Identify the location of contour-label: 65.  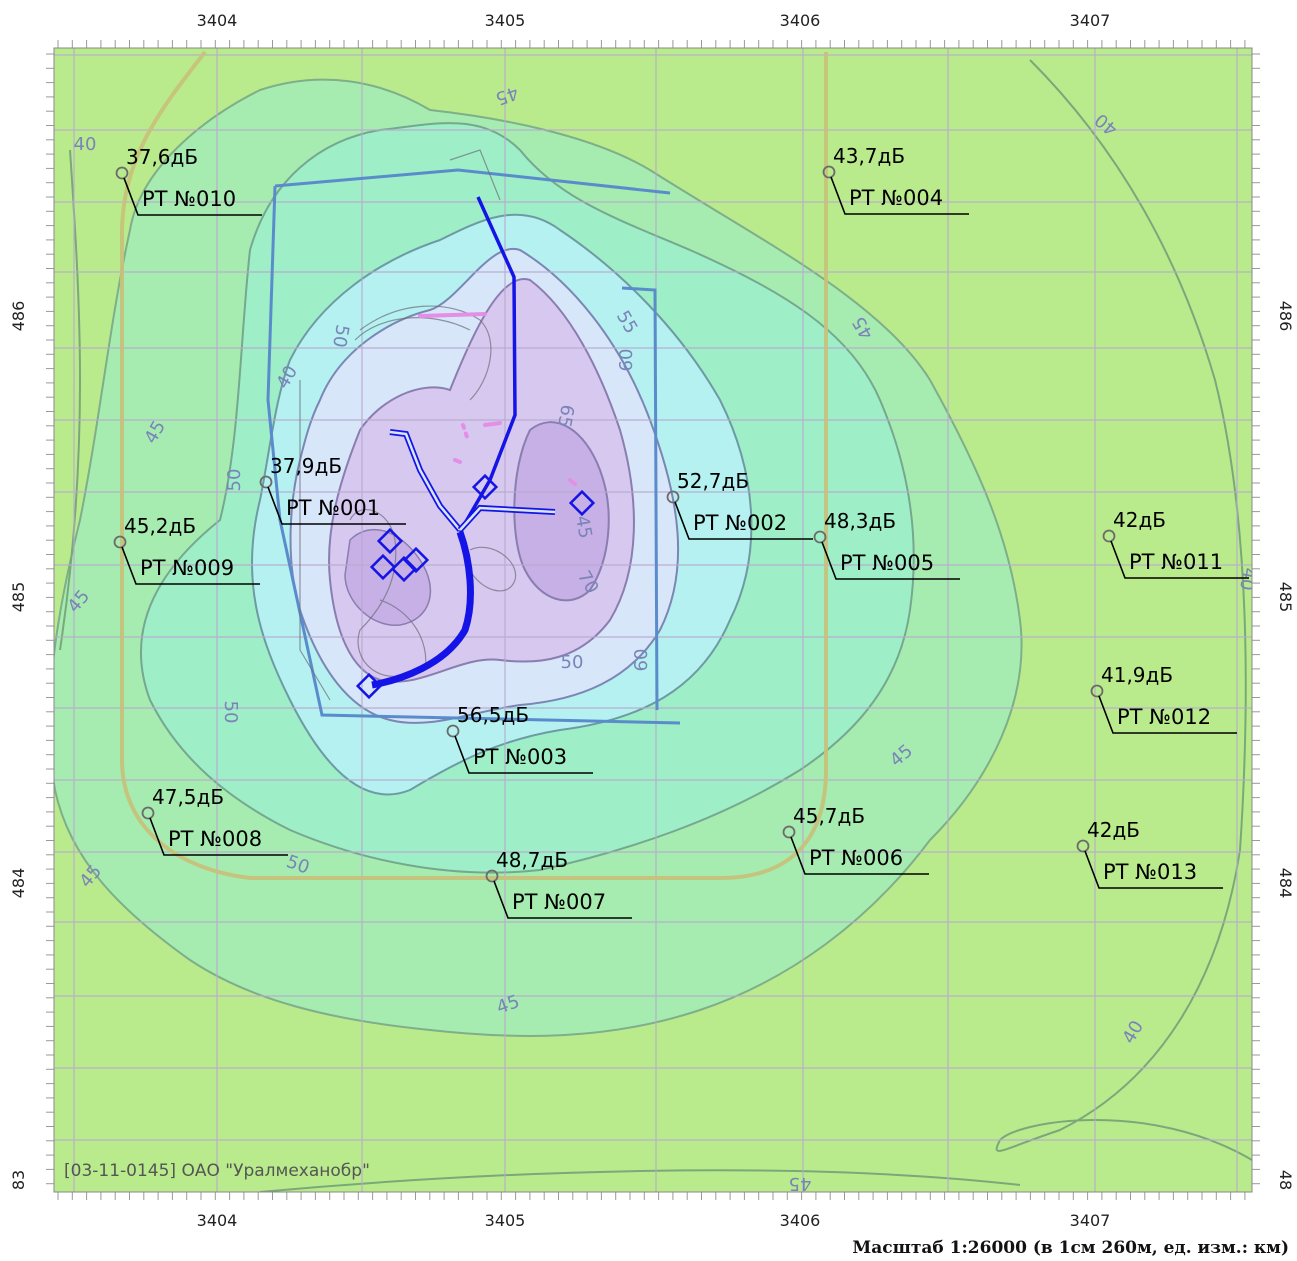
(565, 416).